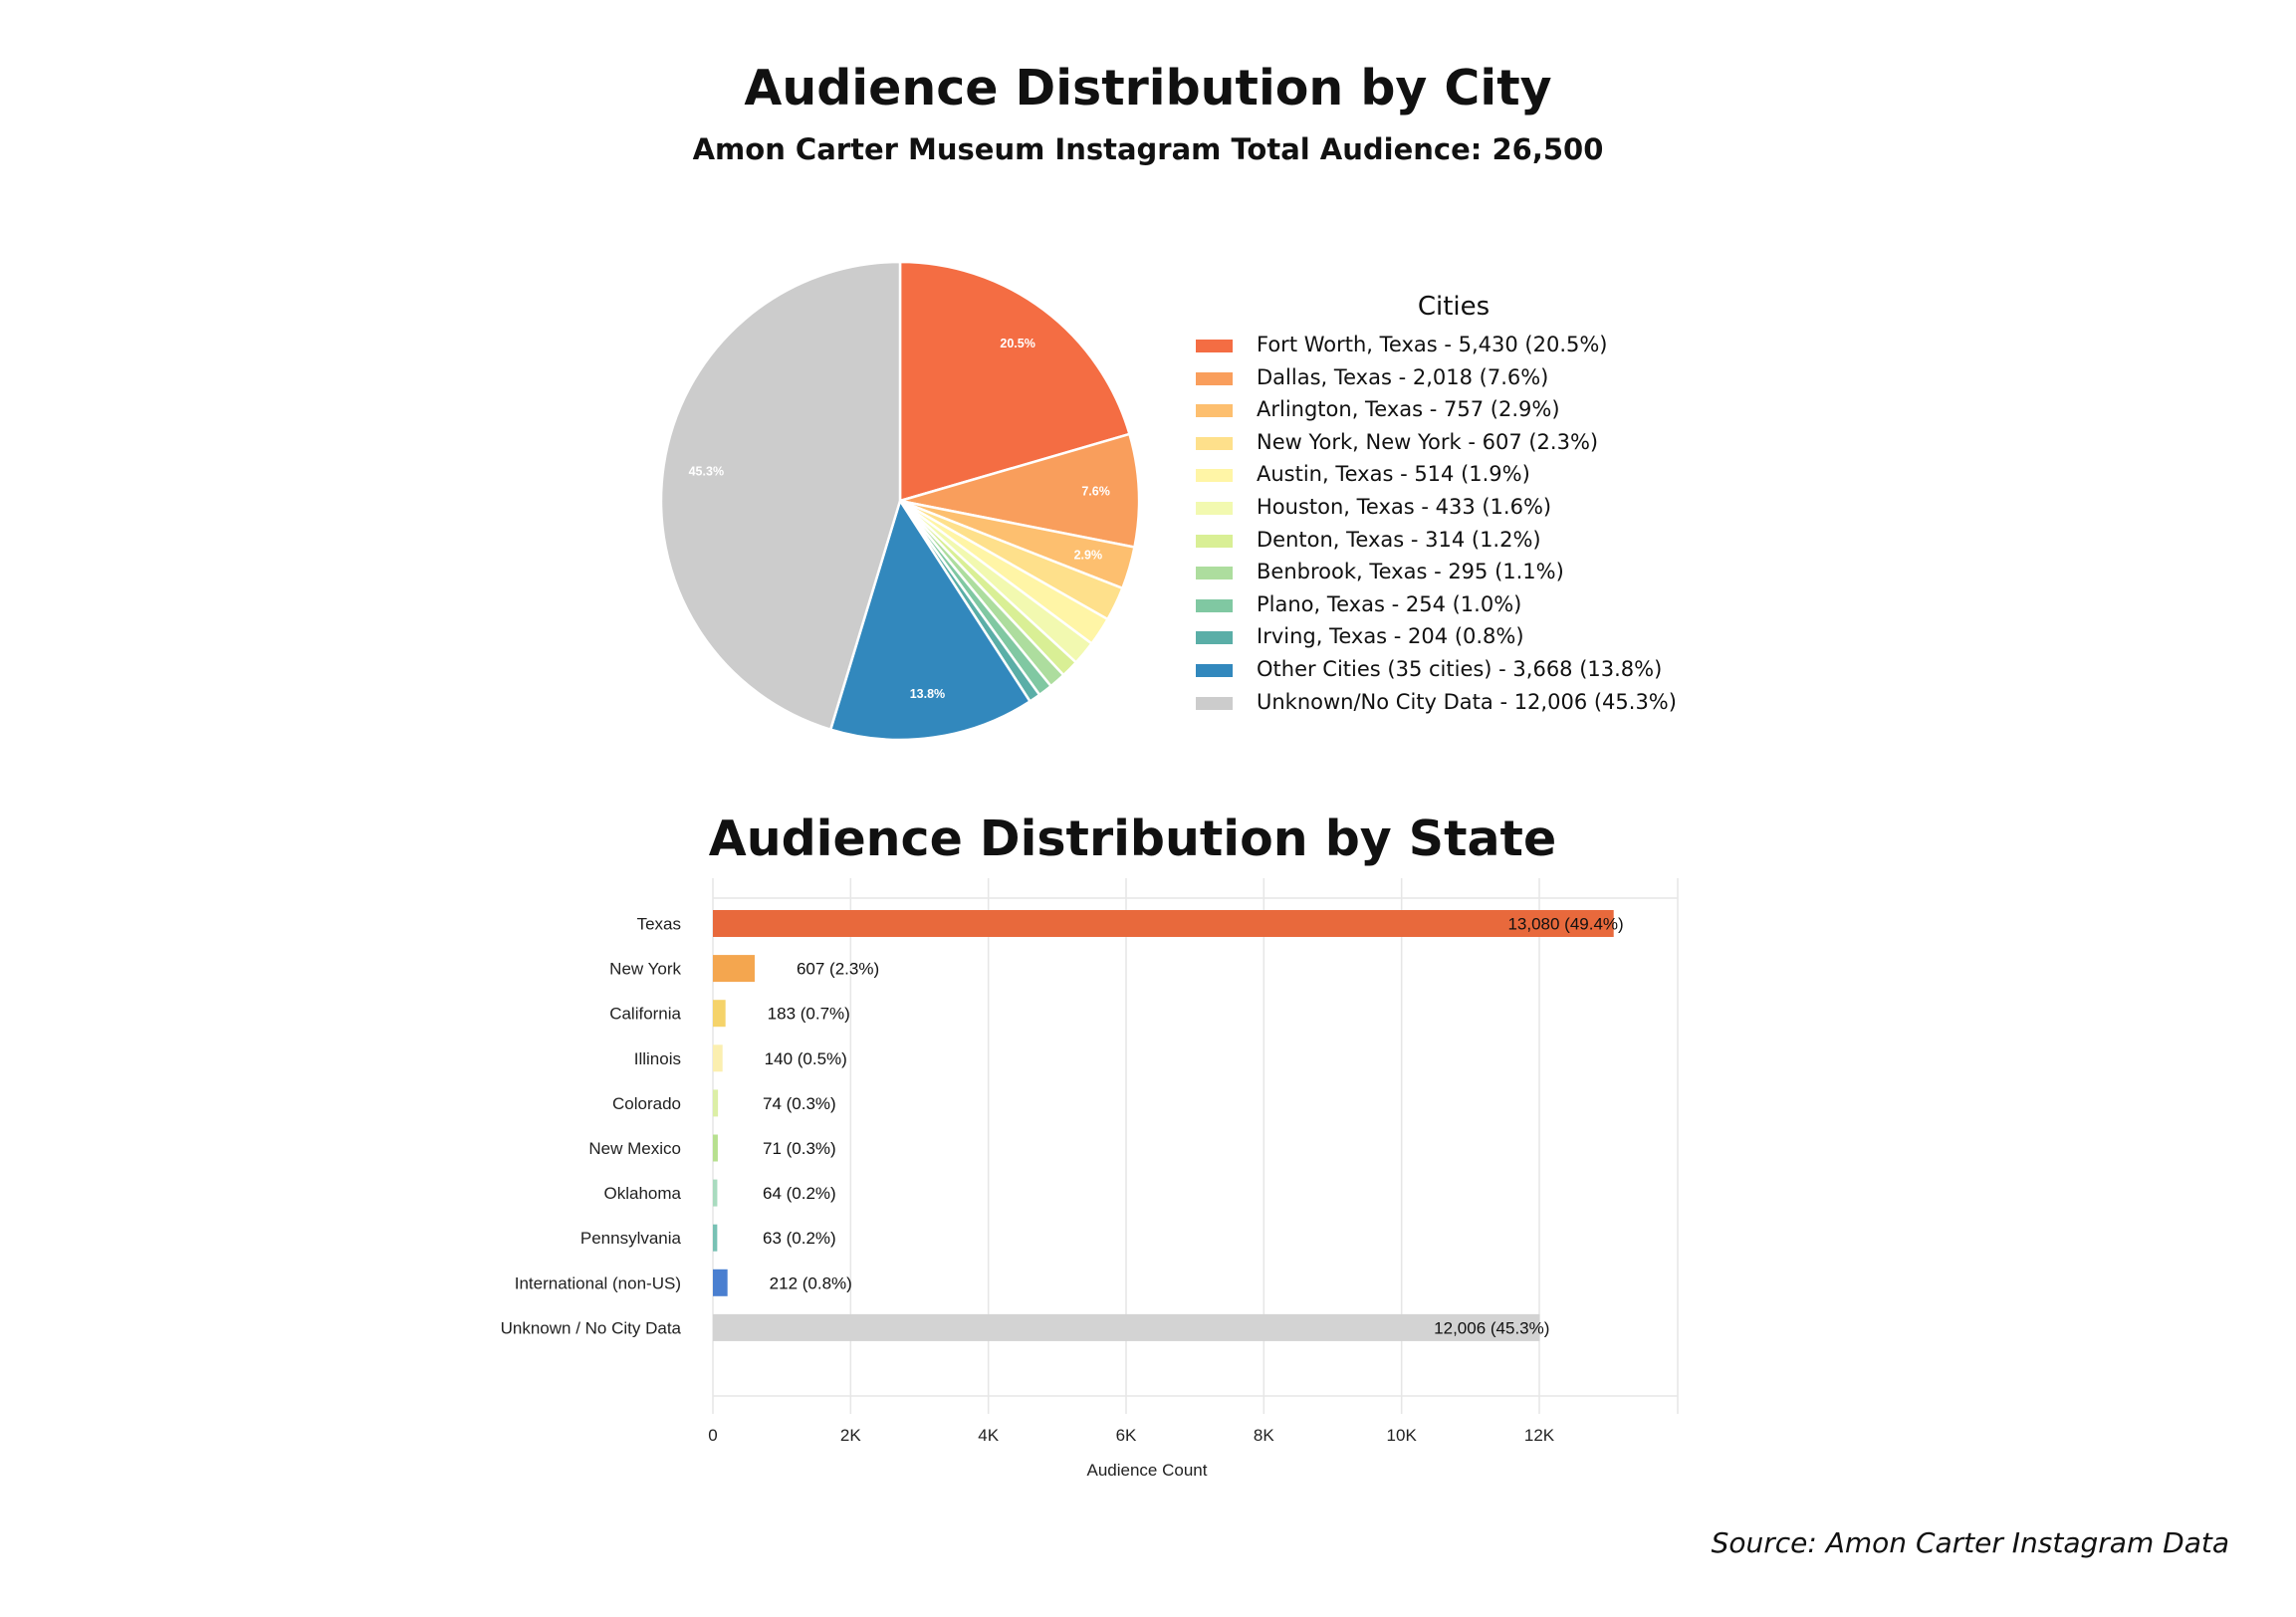  What do you see at coordinates (591, 1327) in the screenshot?
I see `y-tick-label: Unknown / No City Data` at bounding box center [591, 1327].